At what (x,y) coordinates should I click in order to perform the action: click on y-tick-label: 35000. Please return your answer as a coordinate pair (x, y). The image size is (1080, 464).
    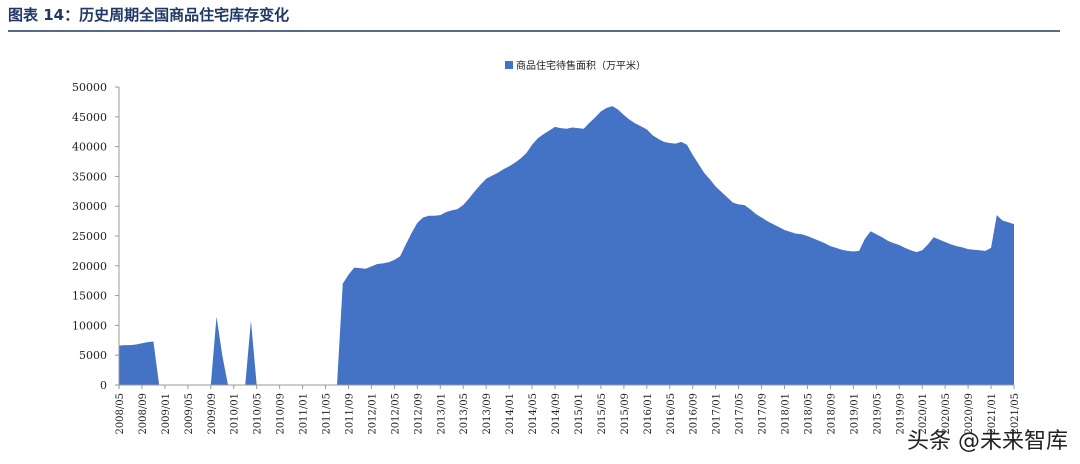
    Looking at the image, I should click on (89, 176).